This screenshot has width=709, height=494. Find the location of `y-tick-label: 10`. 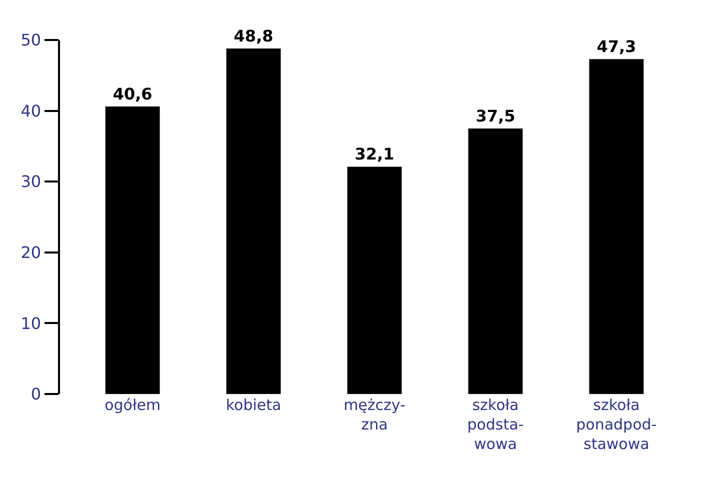

y-tick-label: 10 is located at coordinates (31, 323).